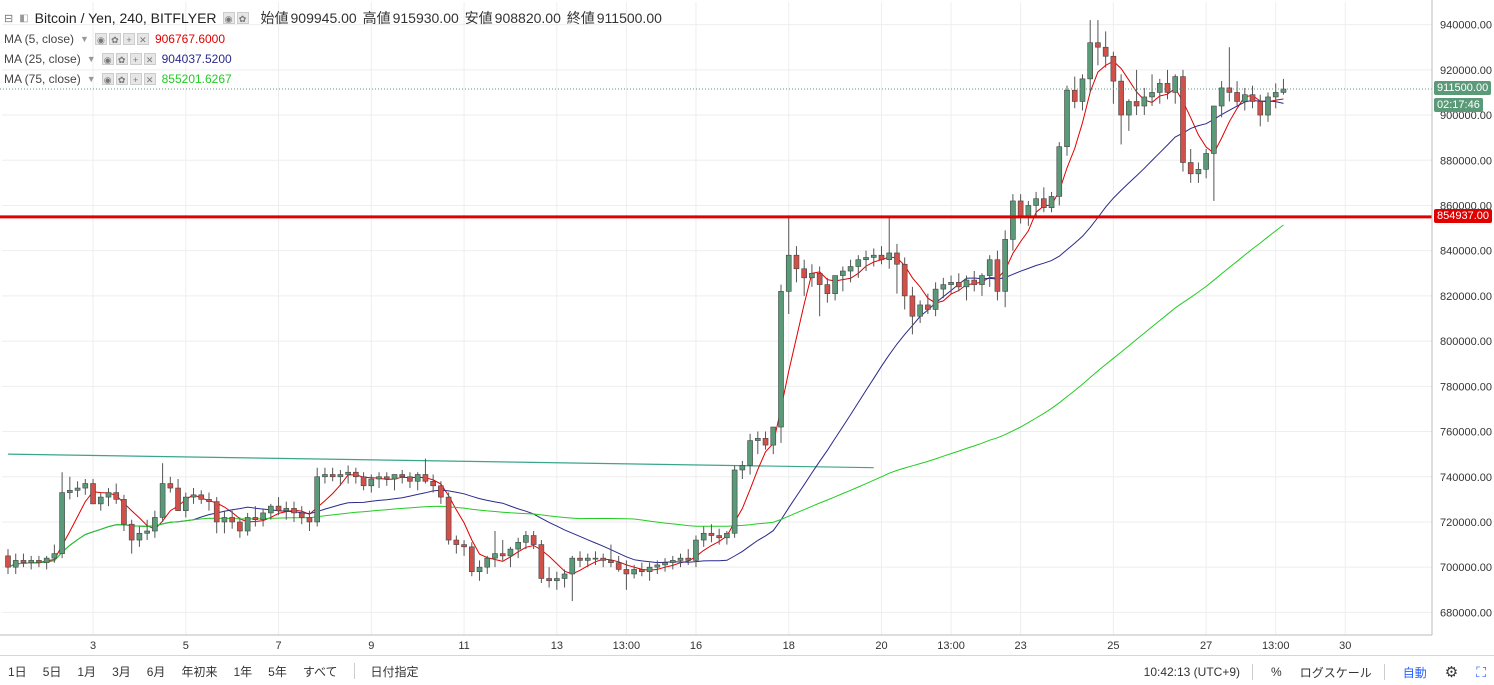 The height and width of the screenshot is (685, 1494). I want to click on range-ytd-button: 年初来, so click(199, 672).